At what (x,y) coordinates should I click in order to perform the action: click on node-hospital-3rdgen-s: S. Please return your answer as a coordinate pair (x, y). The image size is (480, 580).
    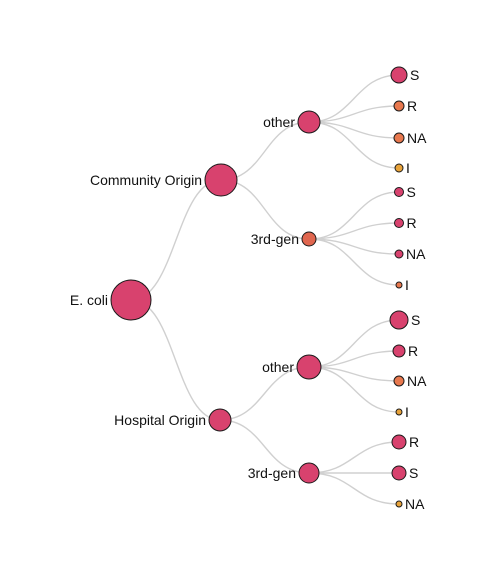
    Looking at the image, I should click on (404, 473).